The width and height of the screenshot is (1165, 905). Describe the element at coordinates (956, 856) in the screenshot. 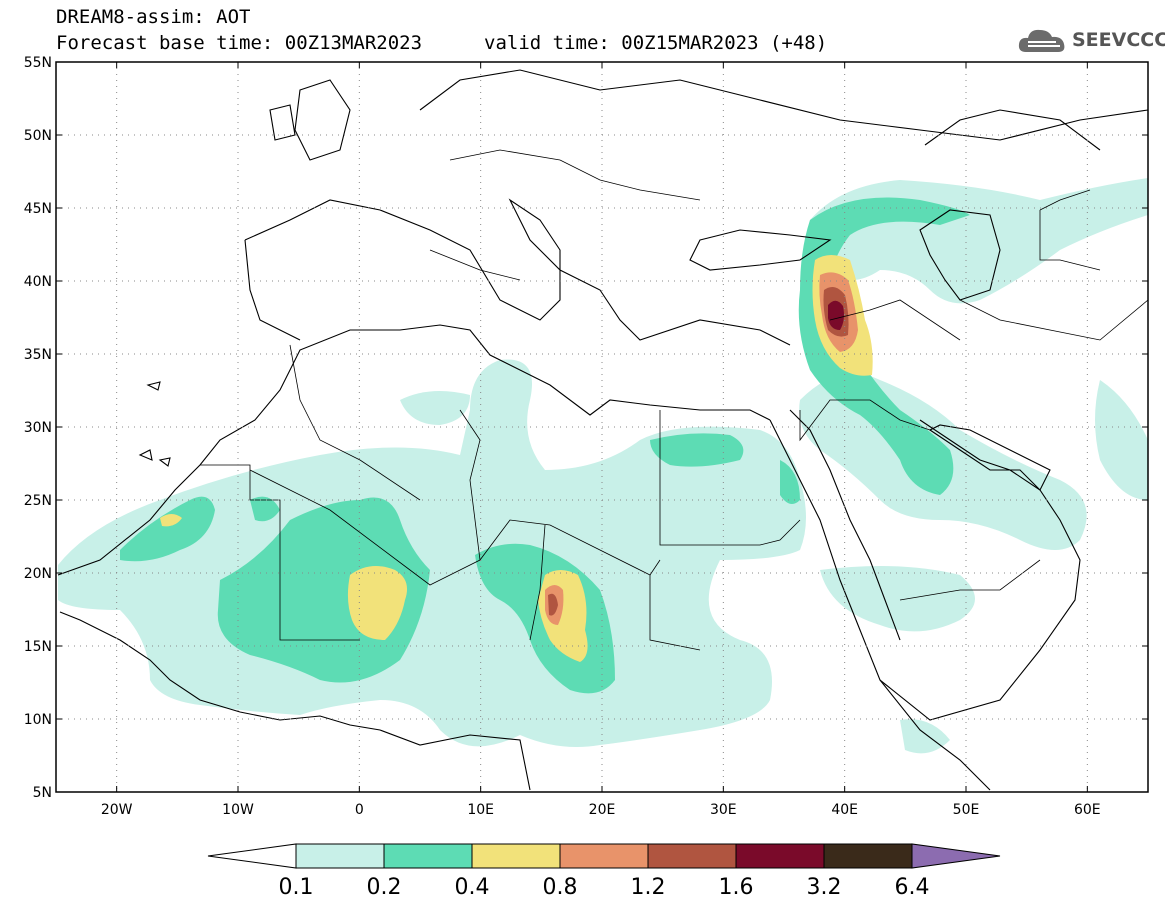

I see `colorbar-over-arrow` at that location.